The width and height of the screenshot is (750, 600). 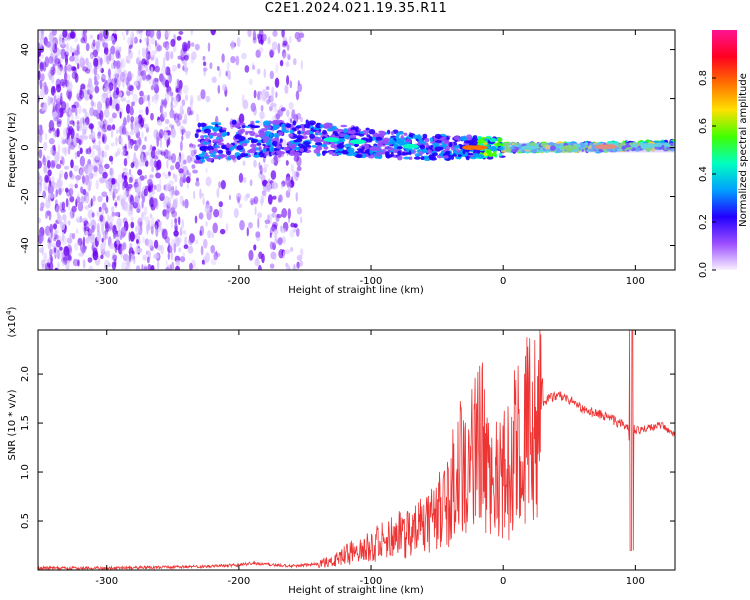 What do you see at coordinates (25, 472) in the screenshot?
I see `y-tick-label: 1.0` at bounding box center [25, 472].